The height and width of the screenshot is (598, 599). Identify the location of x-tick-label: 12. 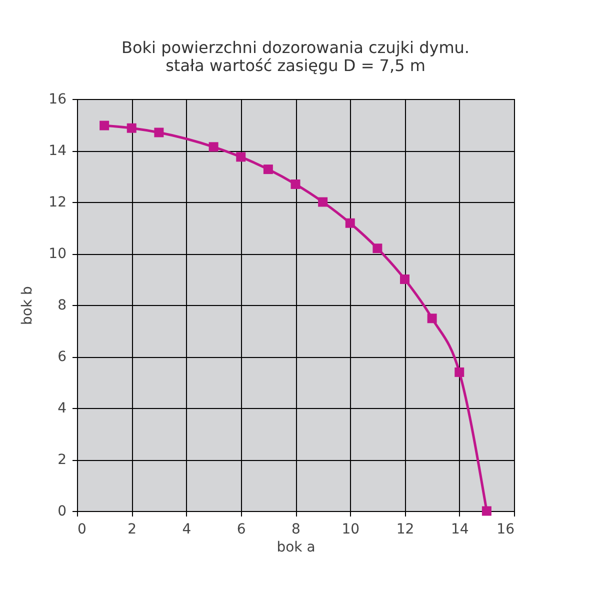
(405, 530).